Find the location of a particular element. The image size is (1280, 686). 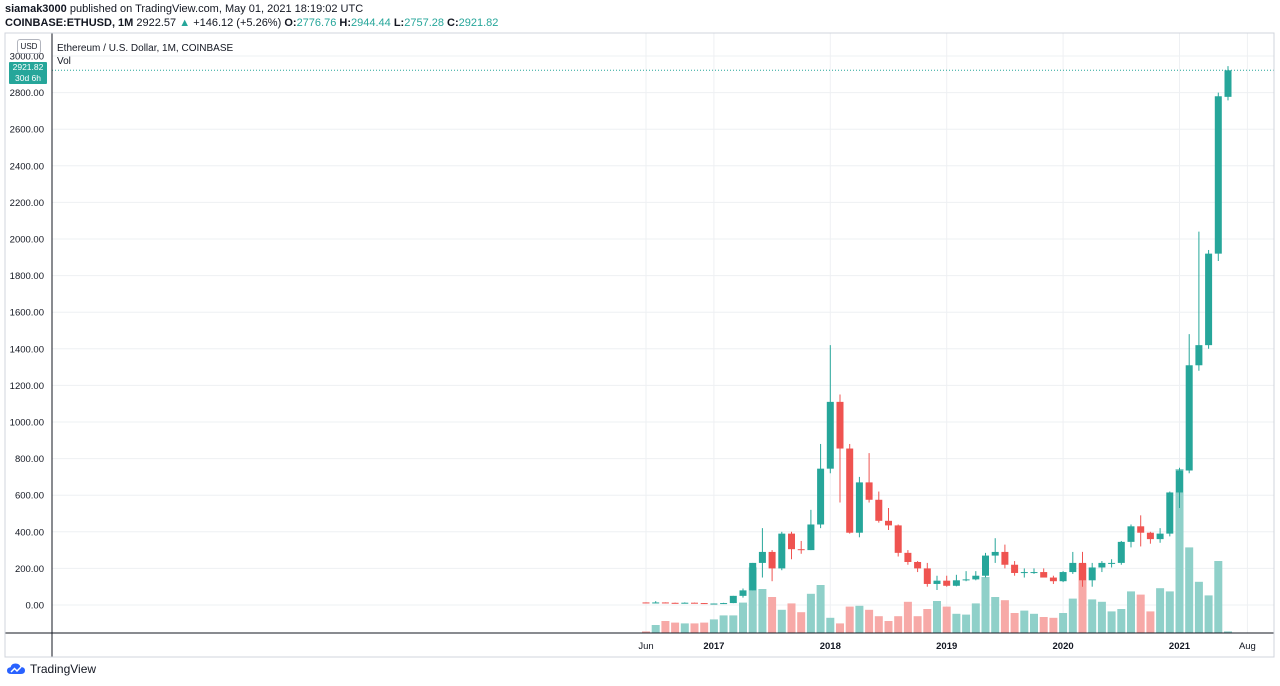

y-tick-label: 2600.00 is located at coordinates (27, 130).